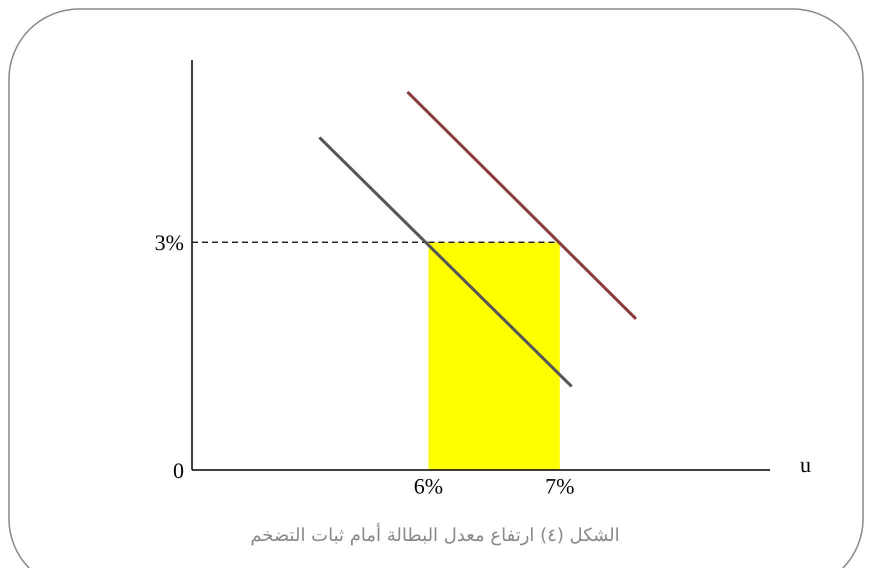  What do you see at coordinates (805, 465) in the screenshot?
I see `x-axis-title: u` at bounding box center [805, 465].